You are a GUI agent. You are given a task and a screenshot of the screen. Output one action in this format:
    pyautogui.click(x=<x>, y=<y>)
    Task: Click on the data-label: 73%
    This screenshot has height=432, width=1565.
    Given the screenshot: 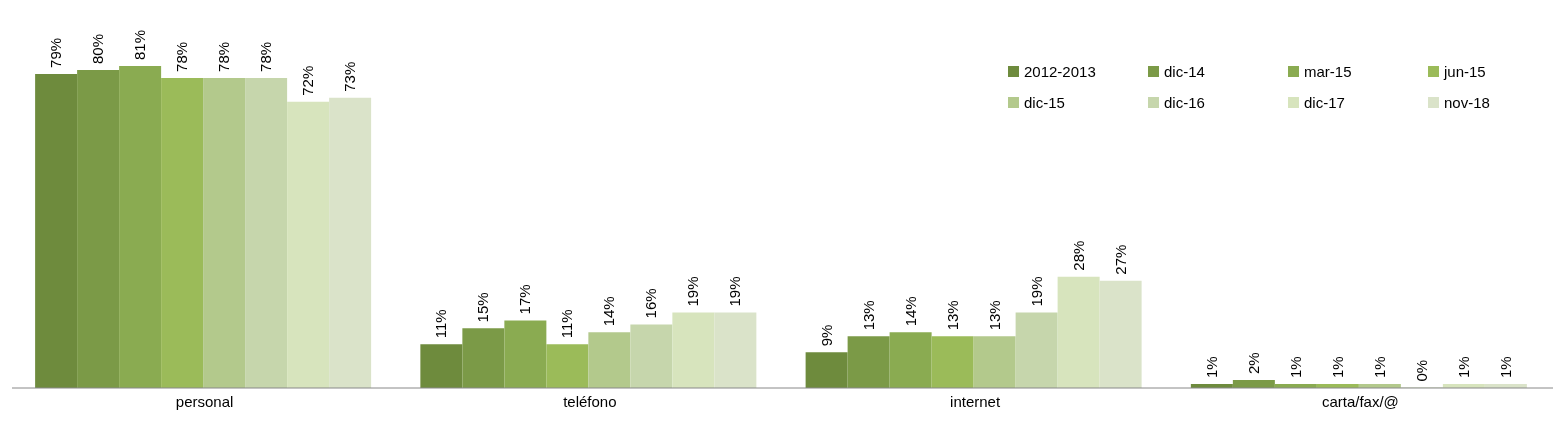 What is the action you would take?
    pyautogui.click(x=350, y=76)
    